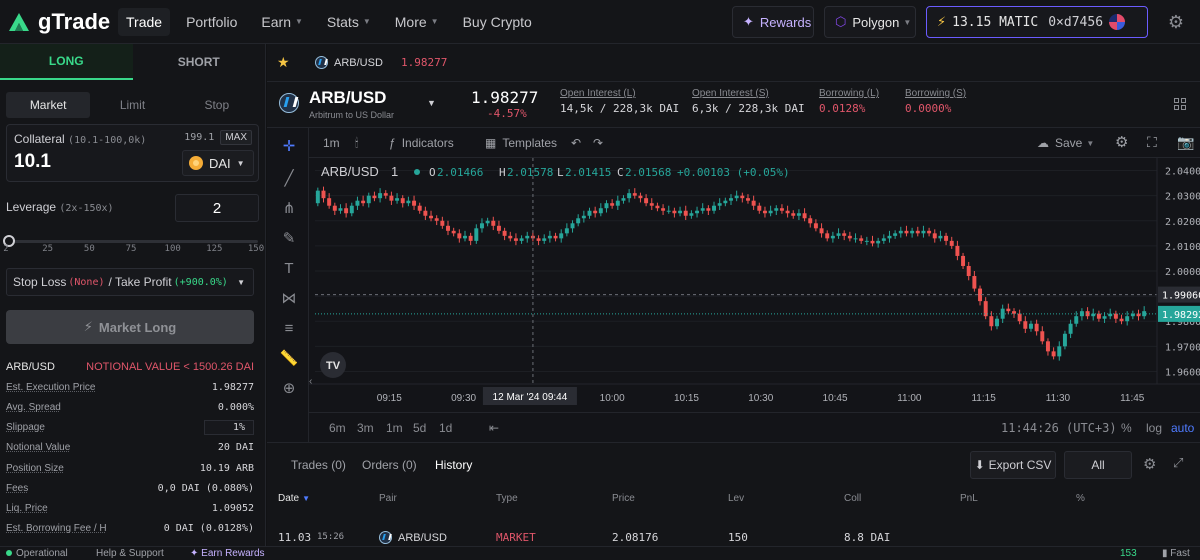 The height and width of the screenshot is (560, 1200). I want to click on leverage-slider, so click(130, 241).